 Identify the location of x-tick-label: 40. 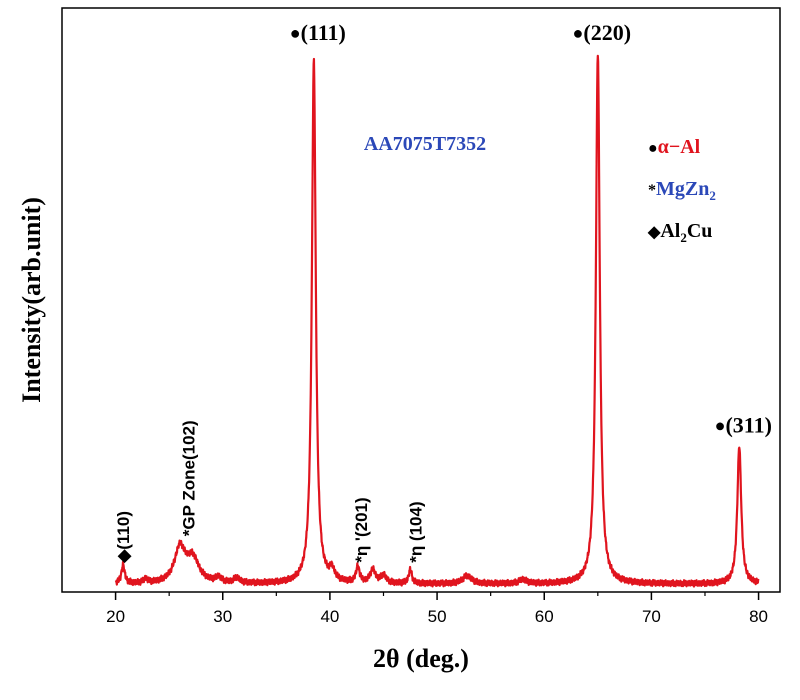
(329, 616).